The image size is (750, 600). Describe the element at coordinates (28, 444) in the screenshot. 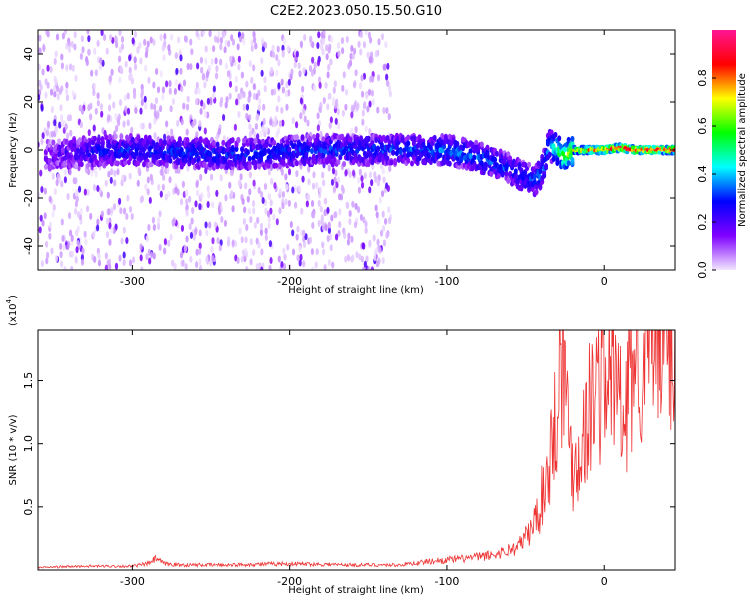

I see `y-tick-label: 1.0` at that location.